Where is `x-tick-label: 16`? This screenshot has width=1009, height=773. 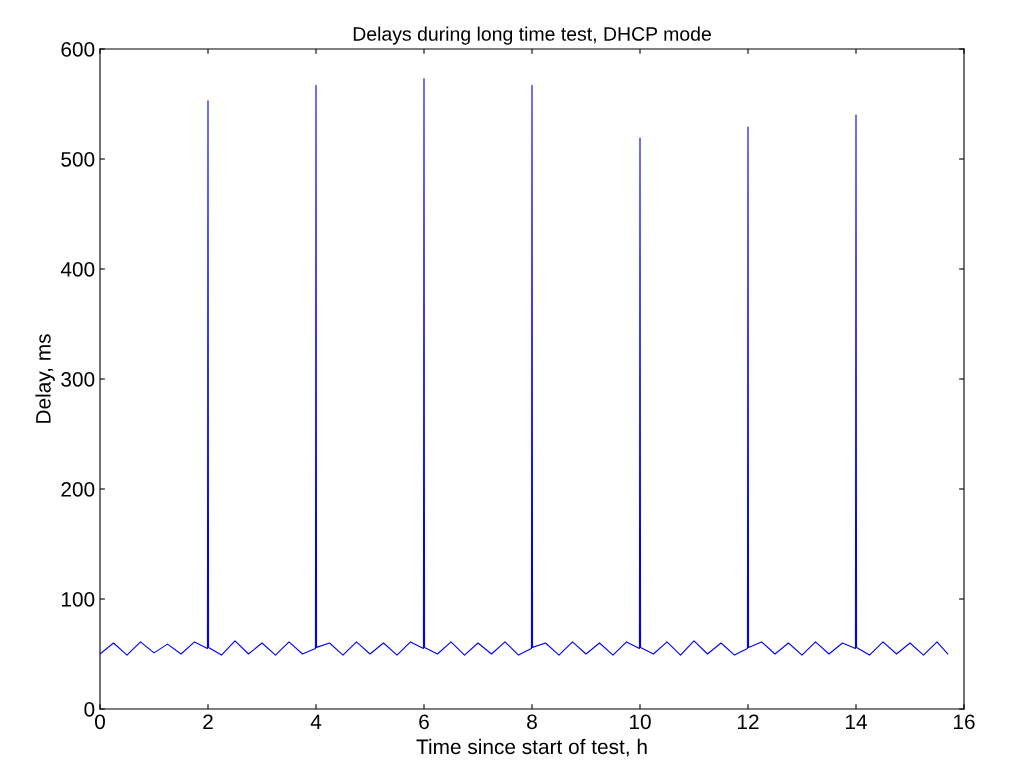 x-tick-label: 16 is located at coordinates (964, 722).